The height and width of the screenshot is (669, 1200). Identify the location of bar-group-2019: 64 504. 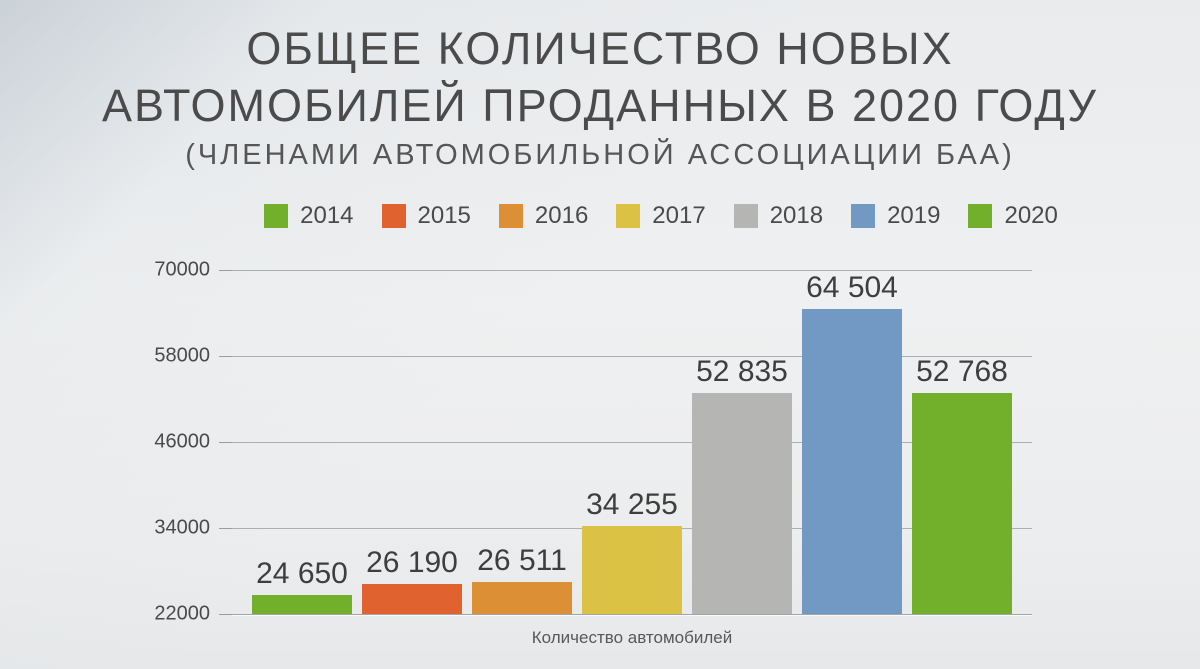
(852, 442).